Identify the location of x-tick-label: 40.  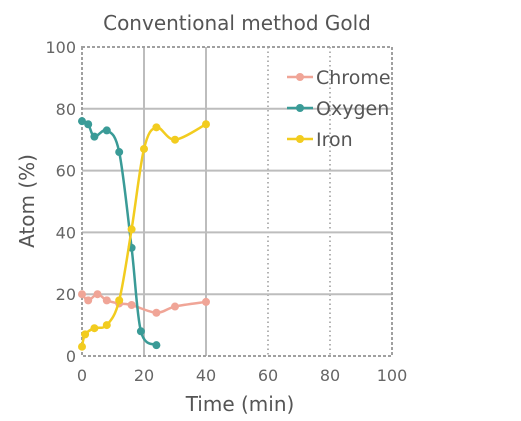
(206, 375).